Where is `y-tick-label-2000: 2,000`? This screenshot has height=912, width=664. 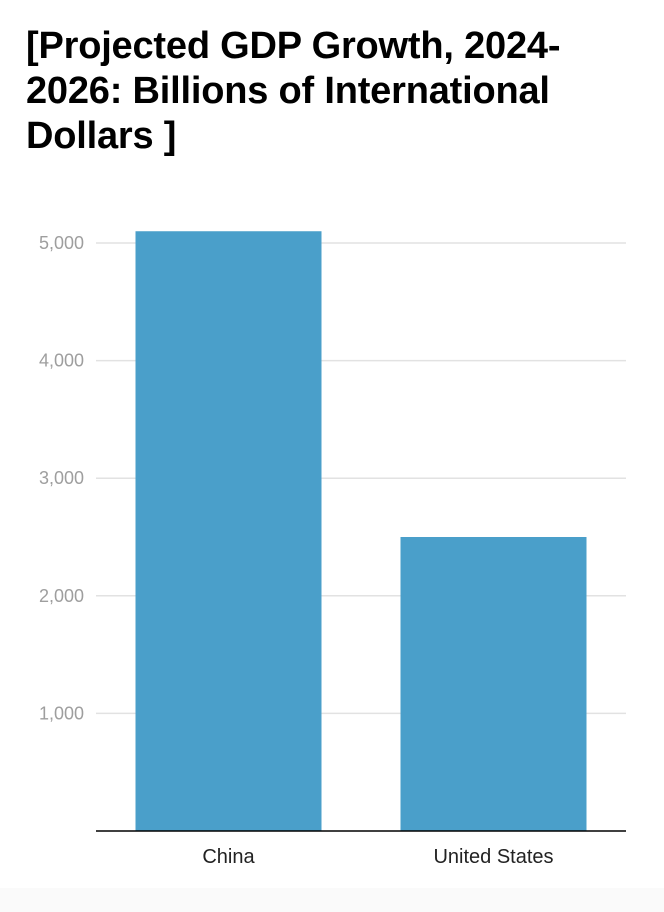 y-tick-label-2000: 2,000 is located at coordinates (61, 596).